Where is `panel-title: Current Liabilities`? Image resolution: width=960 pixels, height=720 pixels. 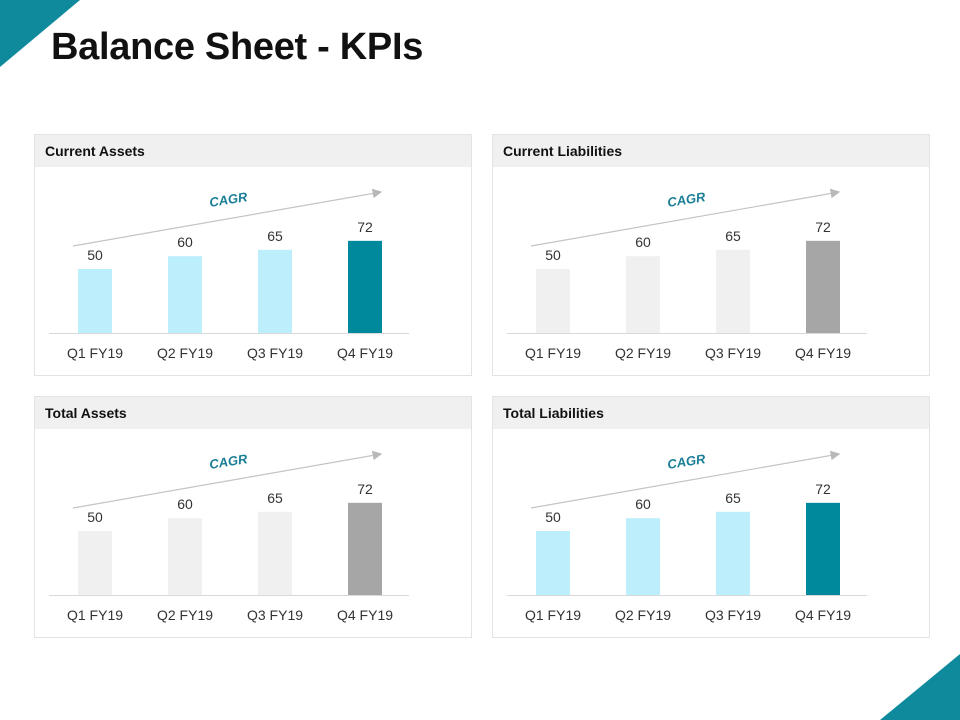 panel-title: Current Liabilities is located at coordinates (711, 151).